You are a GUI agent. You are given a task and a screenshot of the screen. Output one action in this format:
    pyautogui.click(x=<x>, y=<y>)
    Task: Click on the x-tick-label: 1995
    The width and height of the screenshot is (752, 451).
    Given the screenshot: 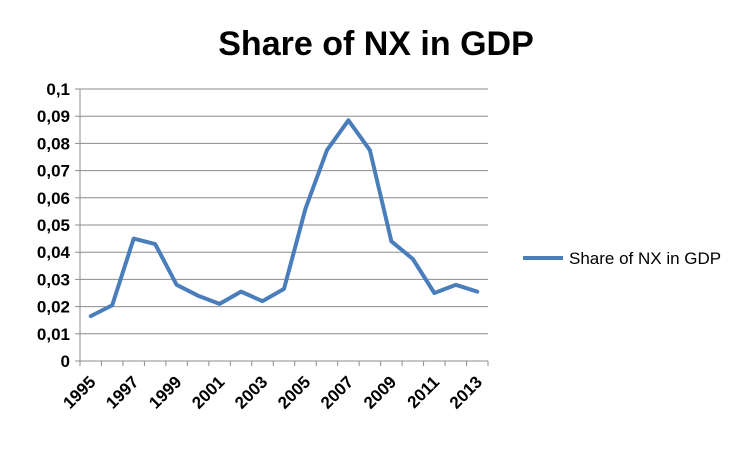 What is the action you would take?
    pyautogui.click(x=79, y=392)
    